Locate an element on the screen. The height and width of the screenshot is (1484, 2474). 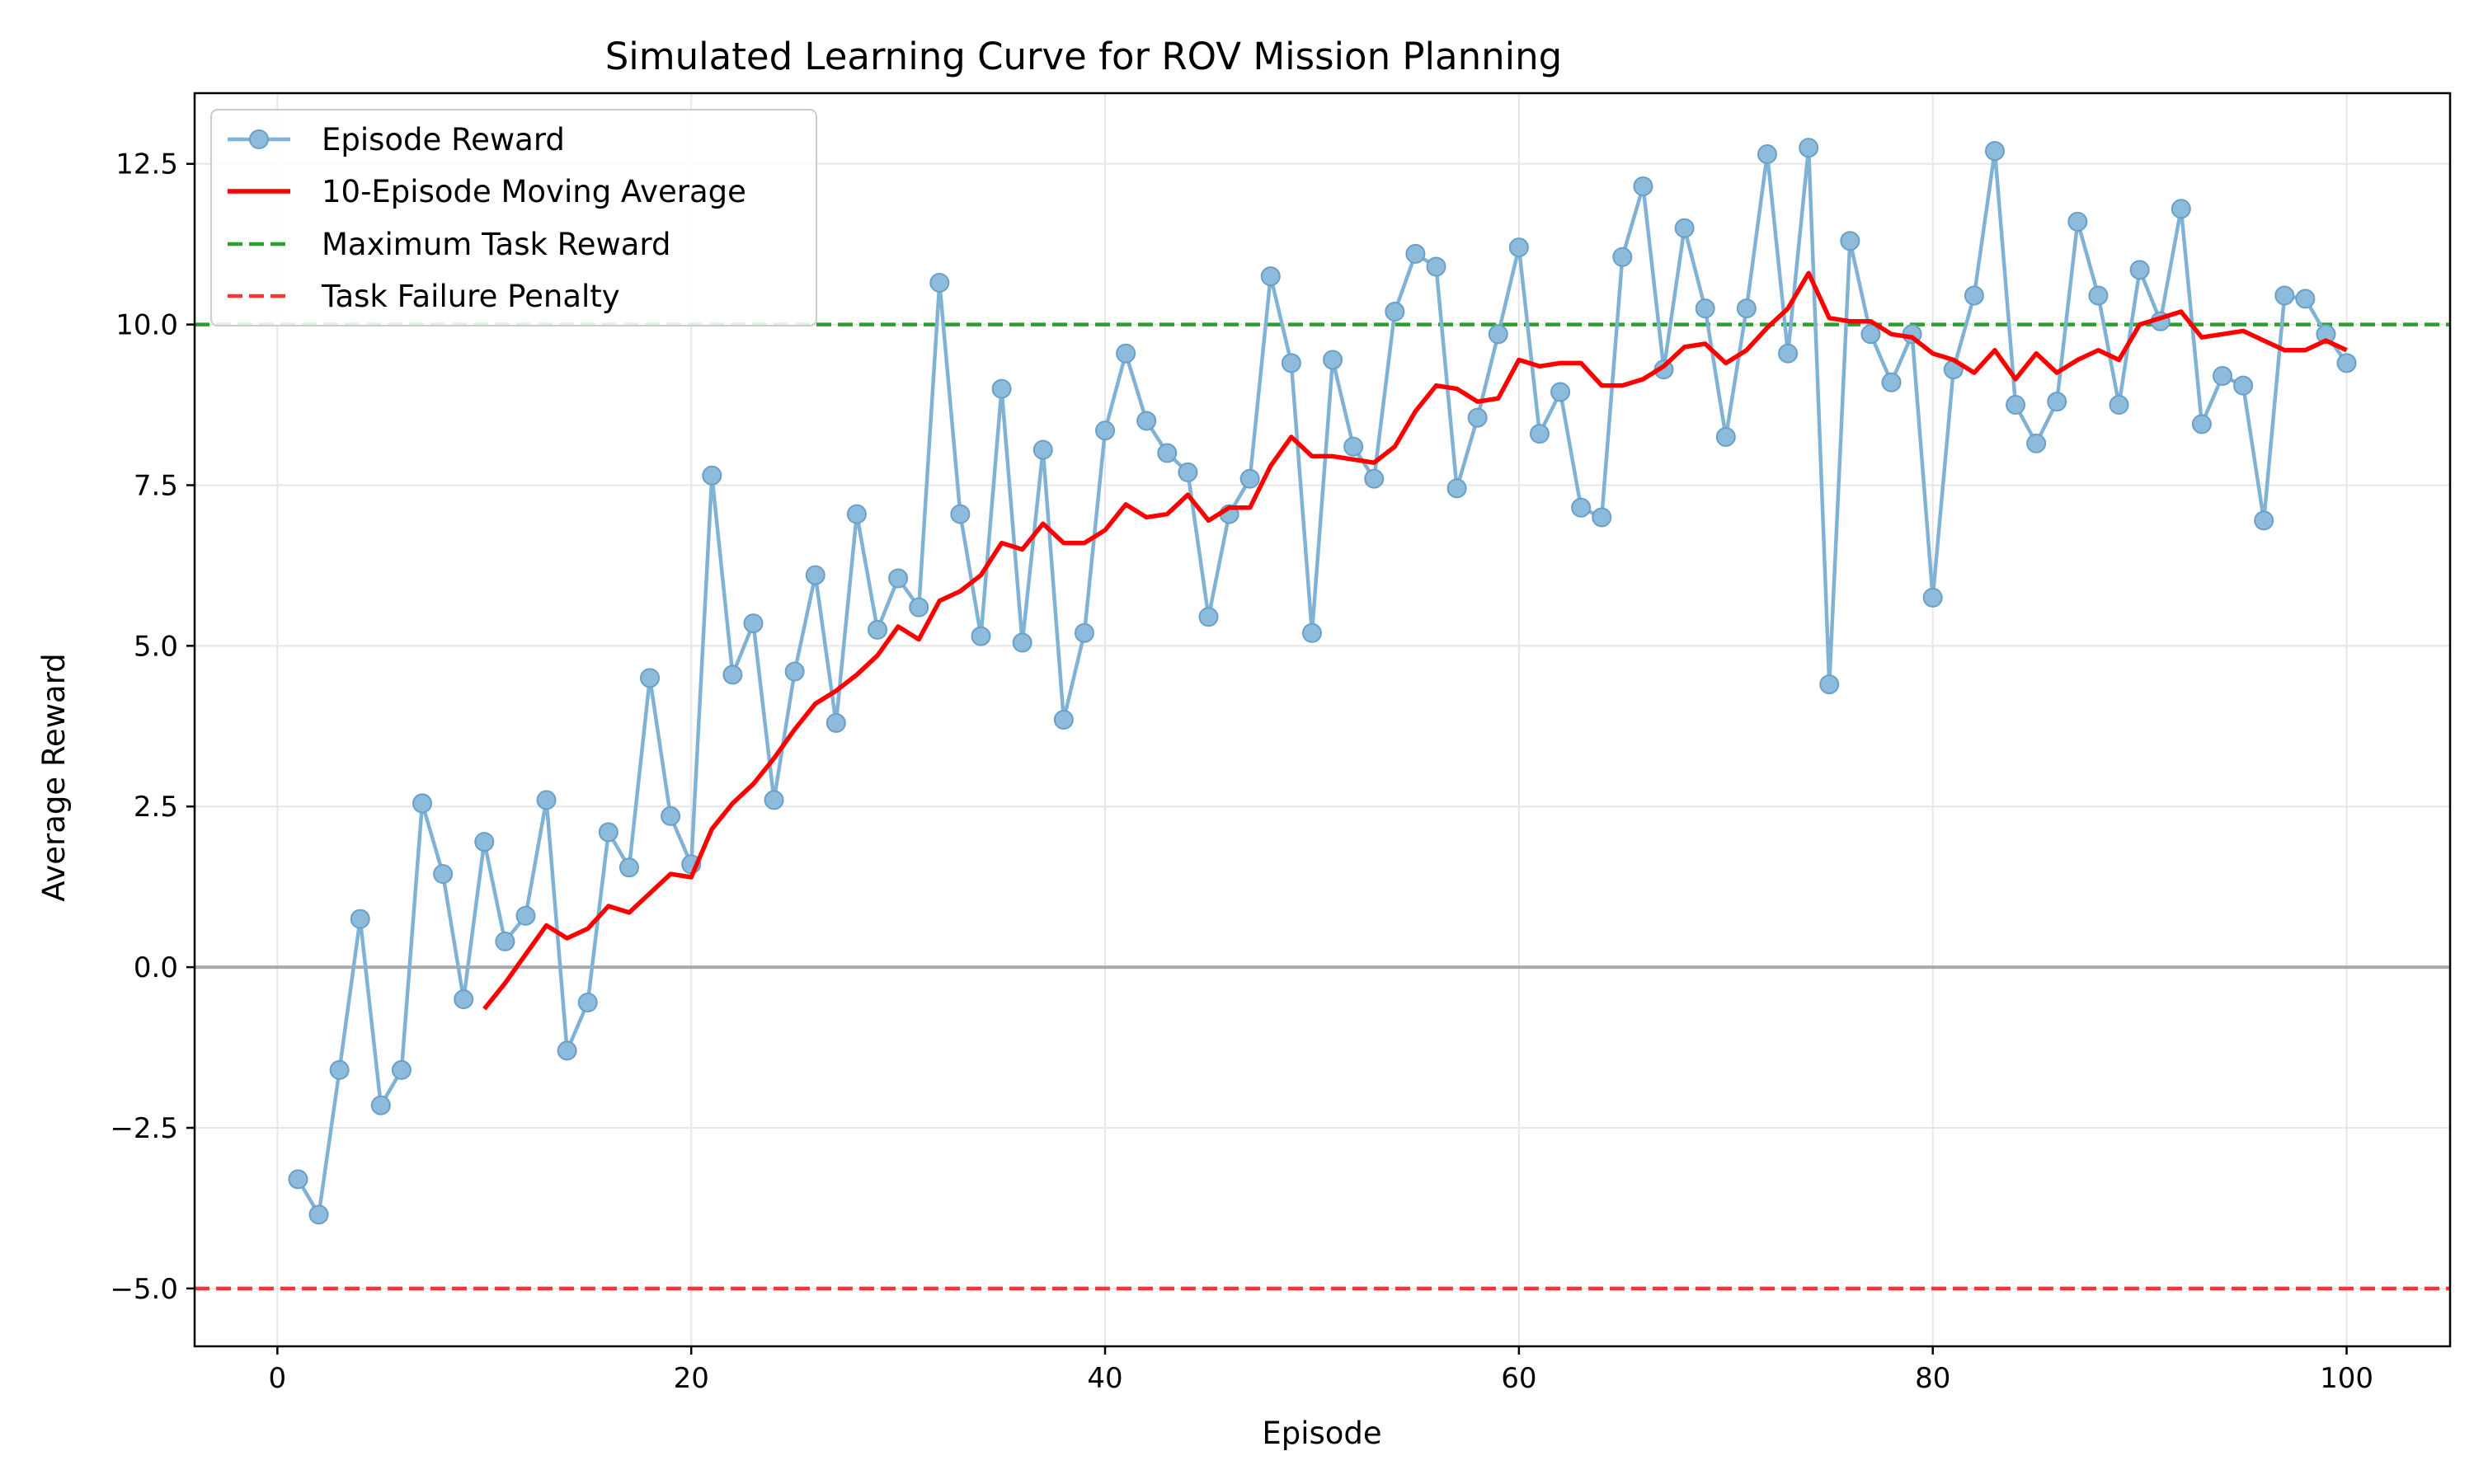
y-tick-label-7: 12.5 is located at coordinates (146, 164).